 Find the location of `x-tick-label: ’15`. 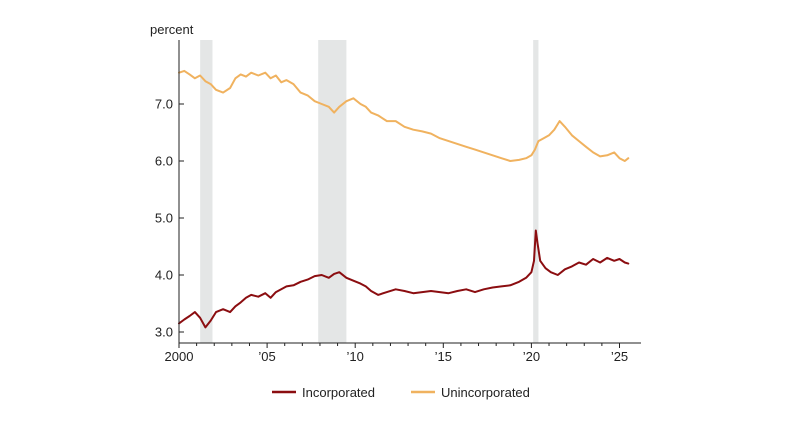

x-tick-label: ’15 is located at coordinates (443, 356).